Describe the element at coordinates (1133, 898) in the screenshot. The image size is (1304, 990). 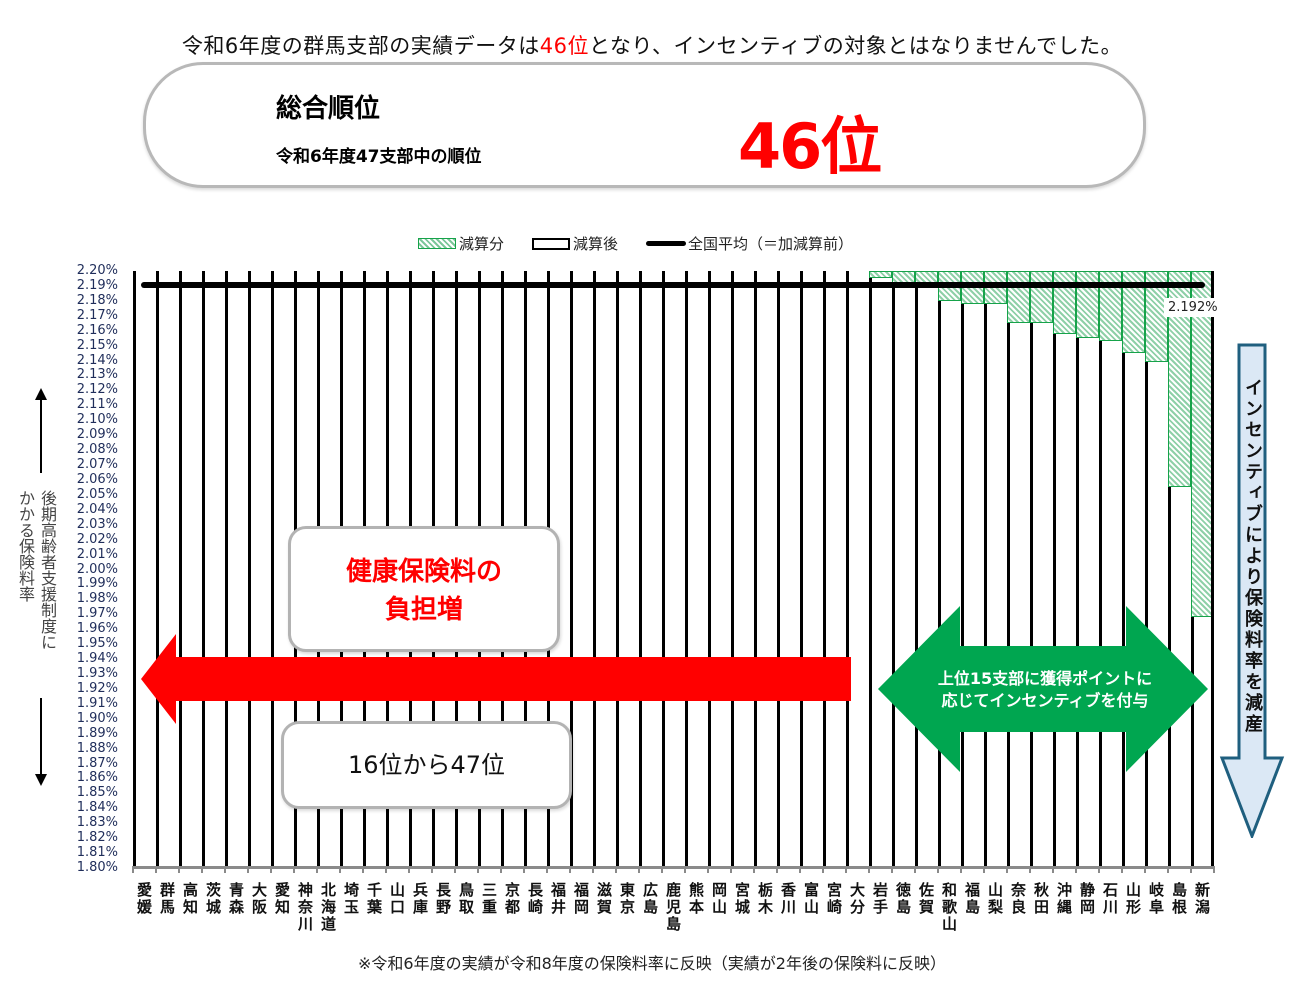
I see `x-axis-label: 山形` at that location.